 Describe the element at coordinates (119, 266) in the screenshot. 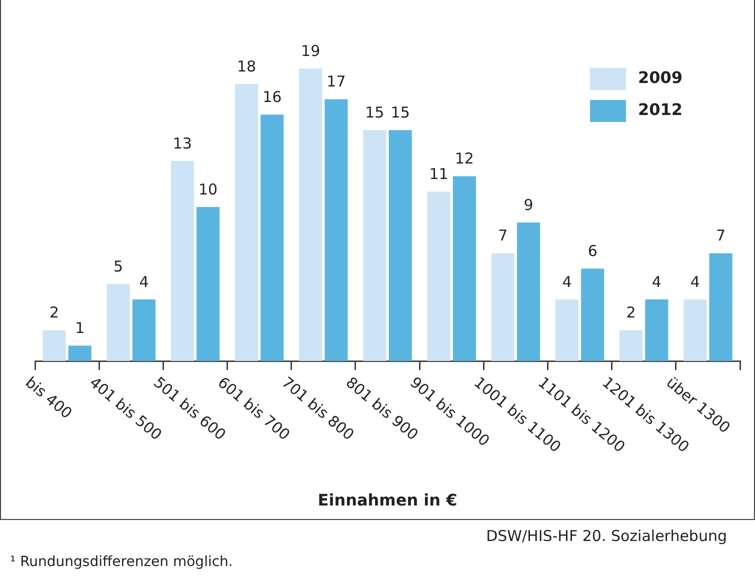

I see `data-label: 5` at that location.